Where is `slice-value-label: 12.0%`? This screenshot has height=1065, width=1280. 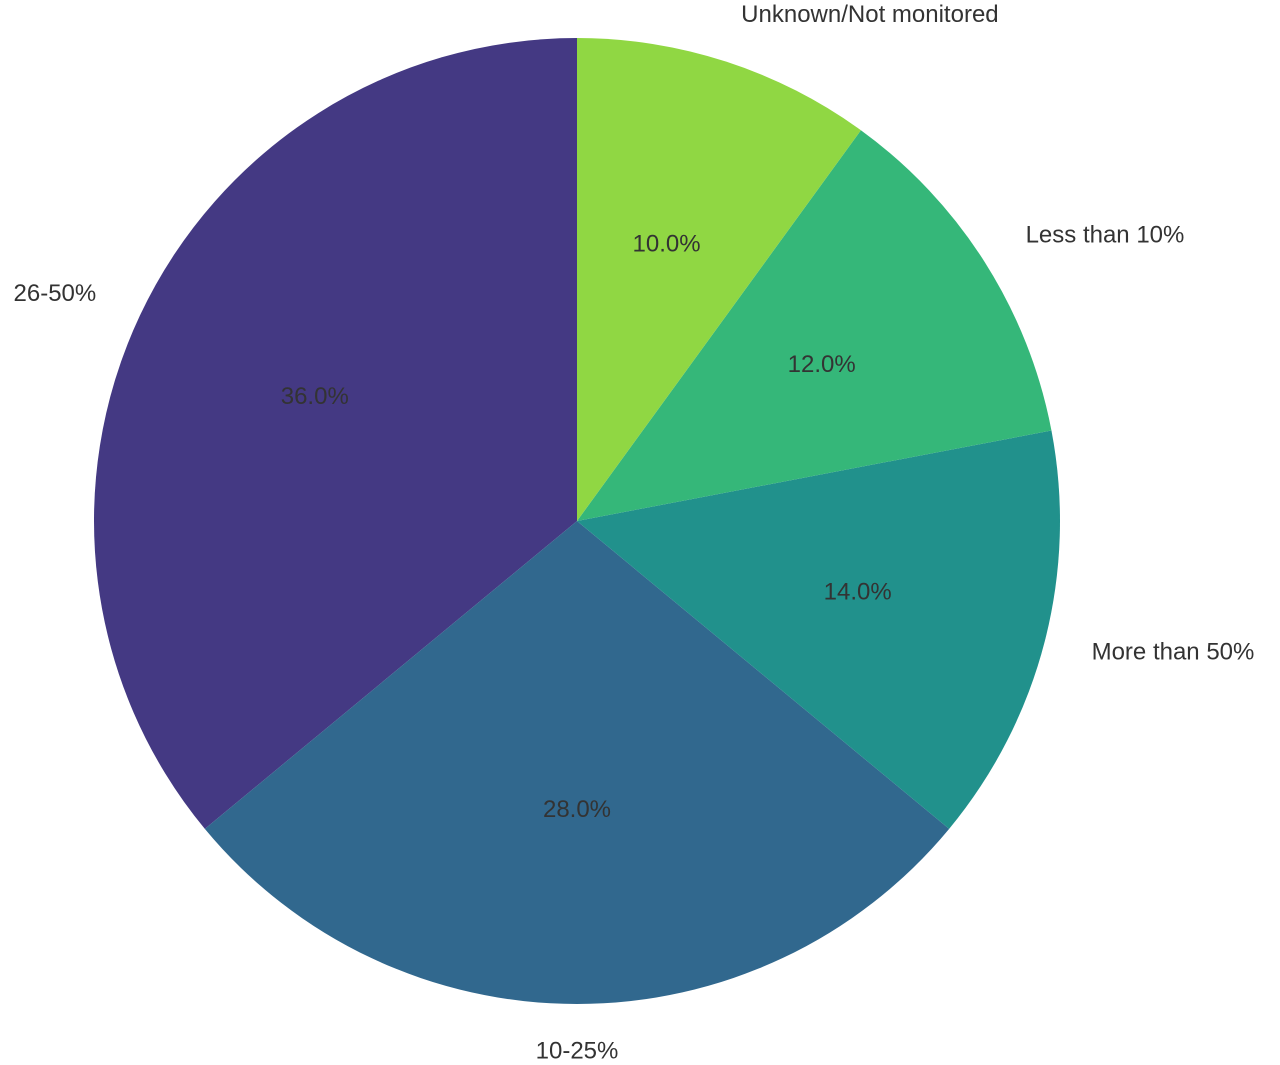
slice-value-label: 12.0% is located at coordinates (822, 364).